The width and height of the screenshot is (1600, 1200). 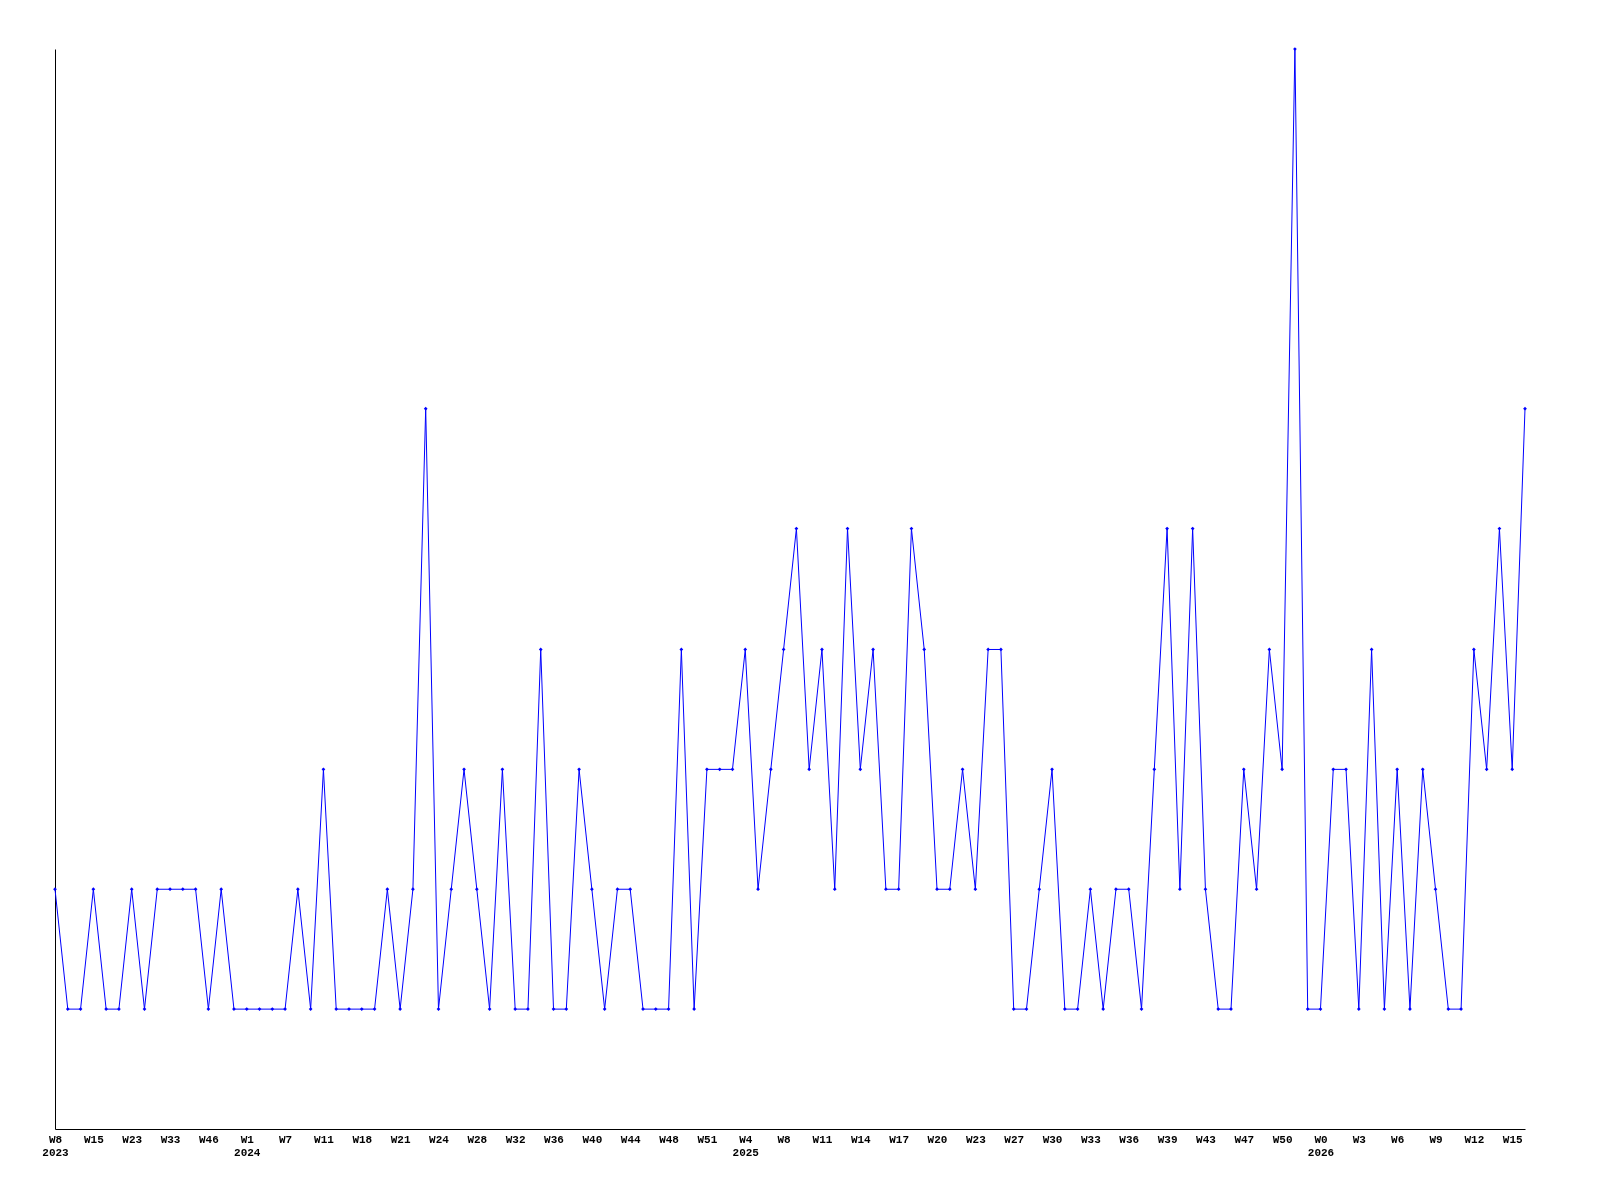 What do you see at coordinates (669, 1139) in the screenshot?
I see `x-tick-label: W48` at bounding box center [669, 1139].